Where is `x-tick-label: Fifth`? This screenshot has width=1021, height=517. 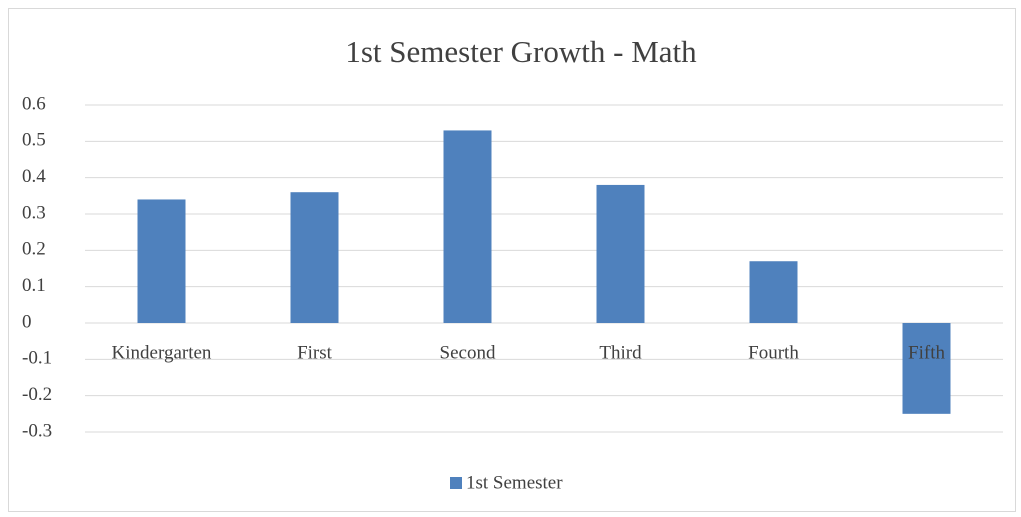 x-tick-label: Fifth is located at coordinates (926, 352).